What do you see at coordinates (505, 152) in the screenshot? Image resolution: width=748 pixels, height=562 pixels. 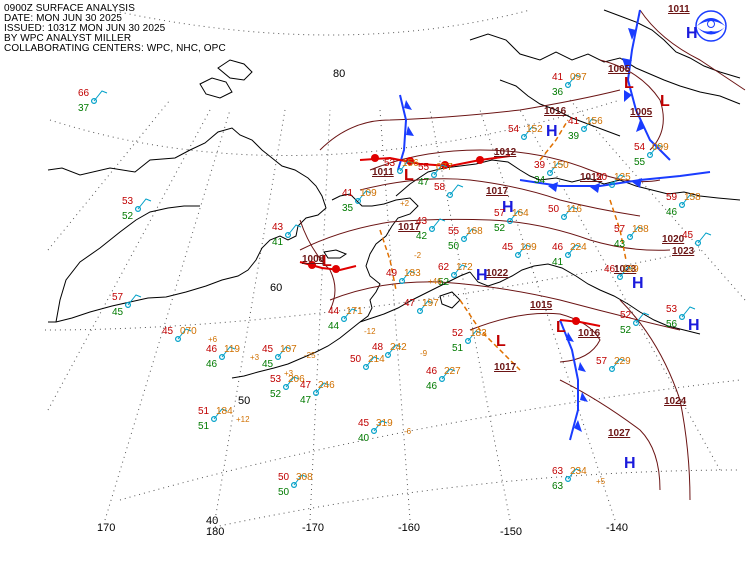 I see `isobar-label: 1012` at bounding box center [505, 152].